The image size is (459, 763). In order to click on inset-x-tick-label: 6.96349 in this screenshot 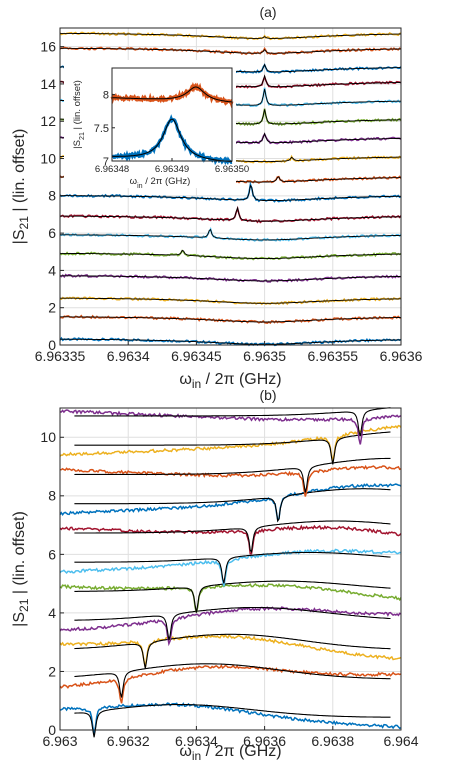, I will do `click(172, 169)`.